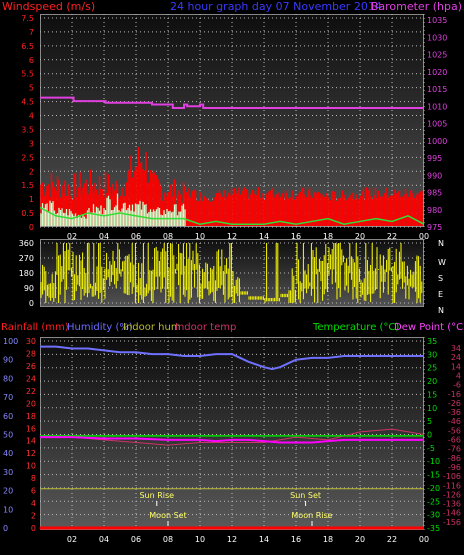 The height and width of the screenshot is (555, 464). I want to click on wind-x-tick: 22, so click(392, 236).